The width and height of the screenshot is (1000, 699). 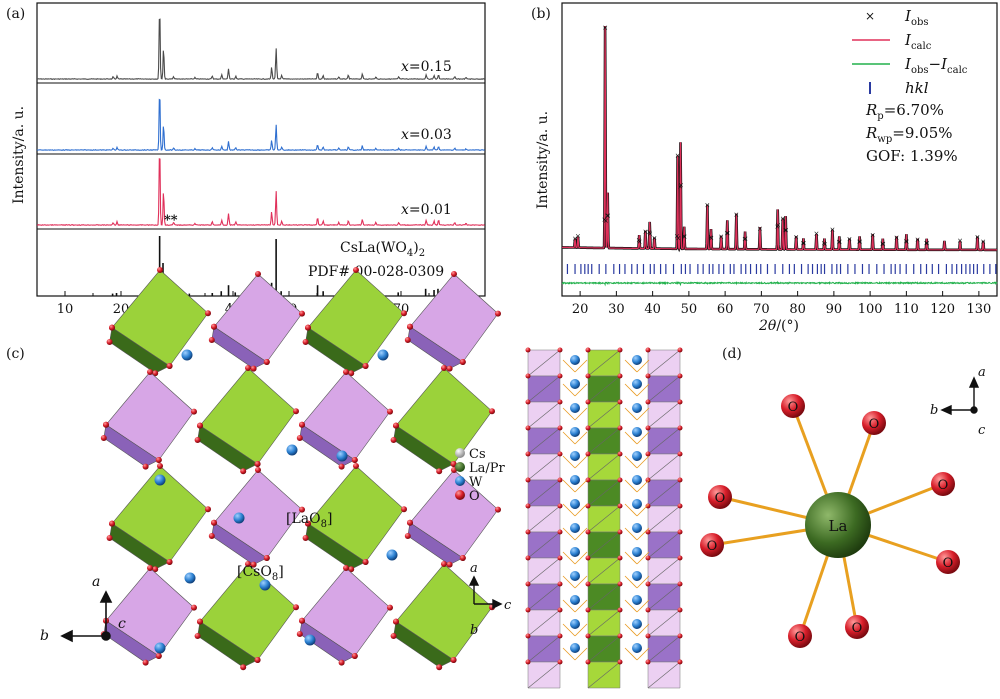 What do you see at coordinates (778, 326) in the screenshot?
I see `panel-b-xlabel: 2θ/(°)` at bounding box center [778, 326].